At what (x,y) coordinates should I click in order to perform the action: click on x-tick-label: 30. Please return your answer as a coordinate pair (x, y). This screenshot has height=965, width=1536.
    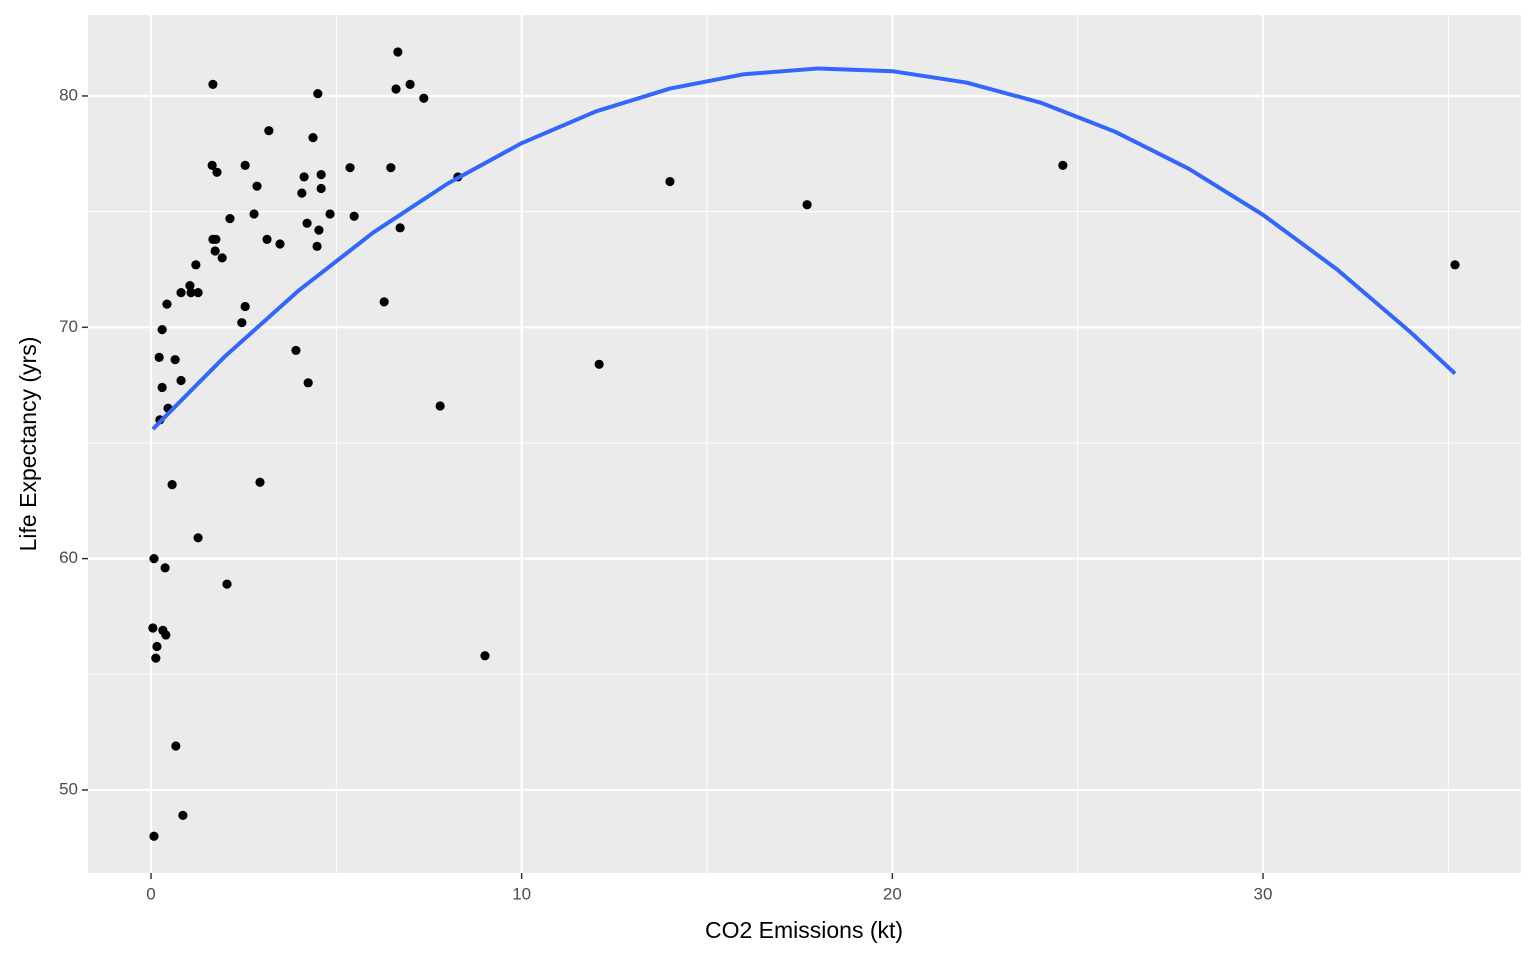
    Looking at the image, I should click on (1263, 893).